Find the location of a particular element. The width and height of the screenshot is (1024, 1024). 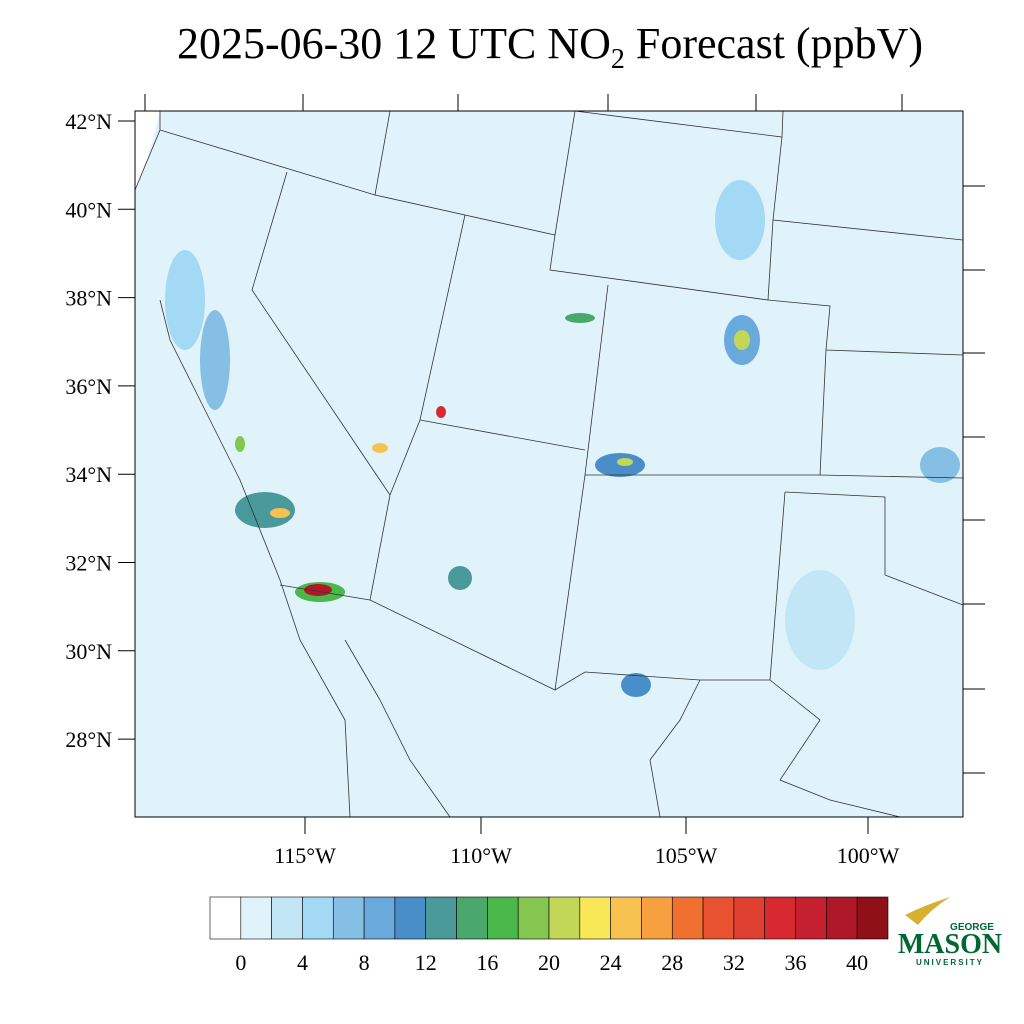

lat-label: 36°N is located at coordinates (88, 386).